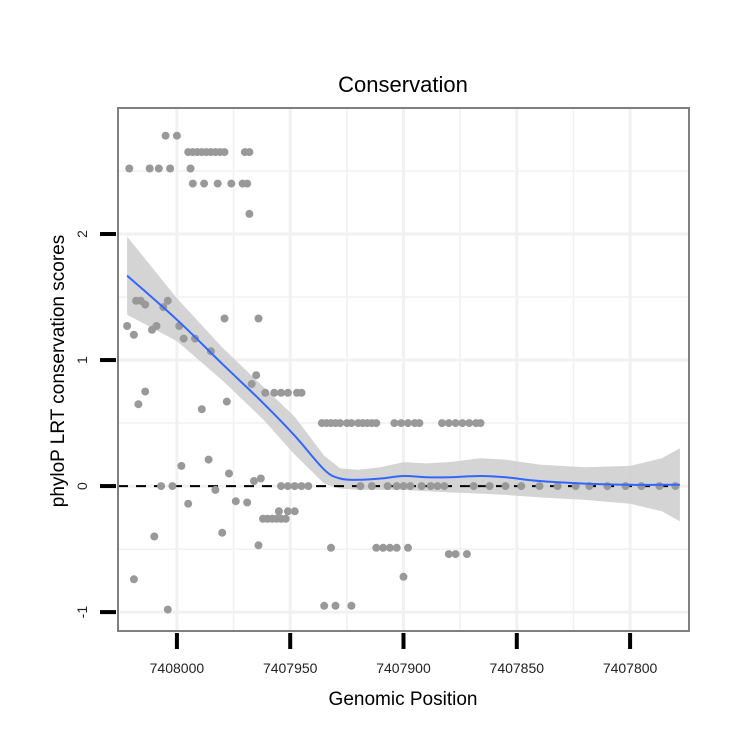  I want to click on chart-title: Conservation, so click(403, 84).